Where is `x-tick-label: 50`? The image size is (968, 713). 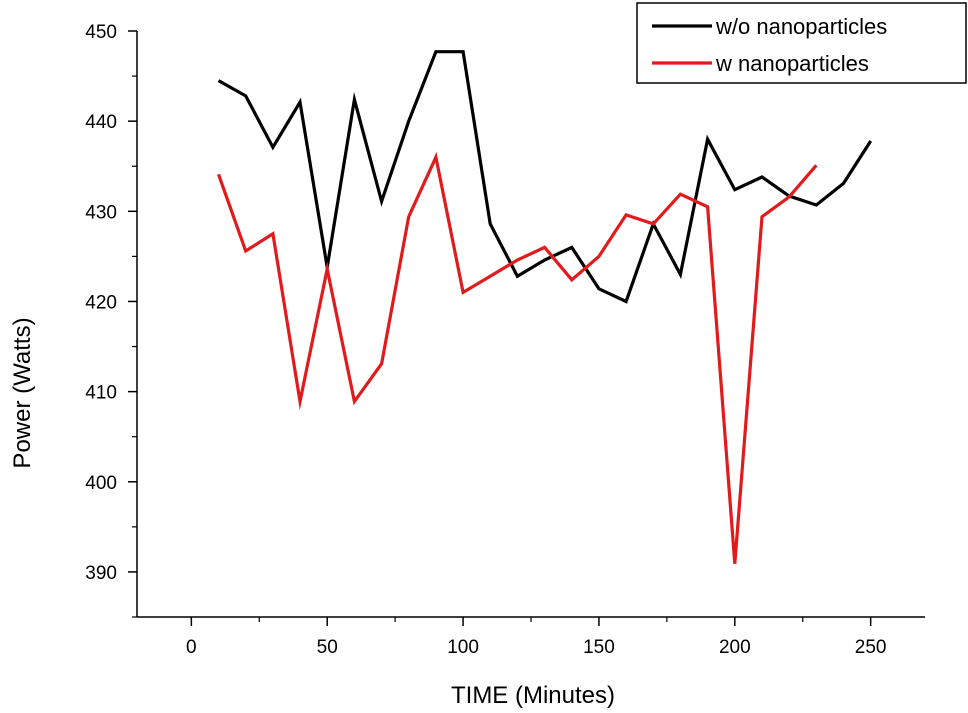
x-tick-label: 50 is located at coordinates (327, 647).